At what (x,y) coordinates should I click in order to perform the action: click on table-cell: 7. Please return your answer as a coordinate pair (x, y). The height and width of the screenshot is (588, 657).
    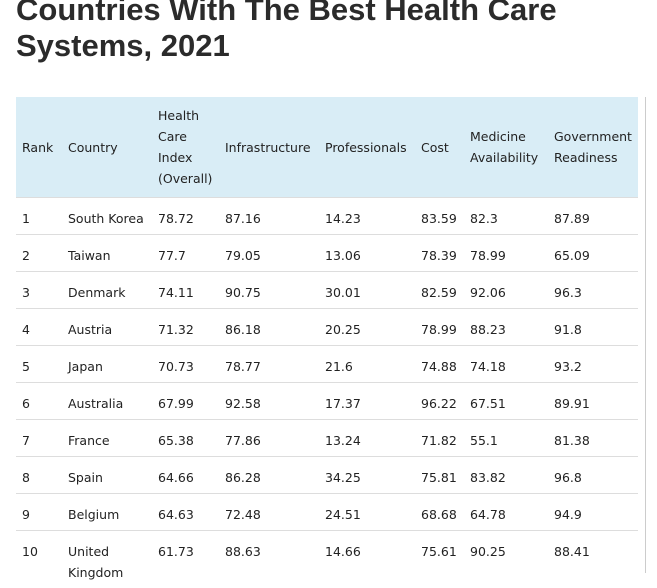
    Looking at the image, I should click on (39, 438).